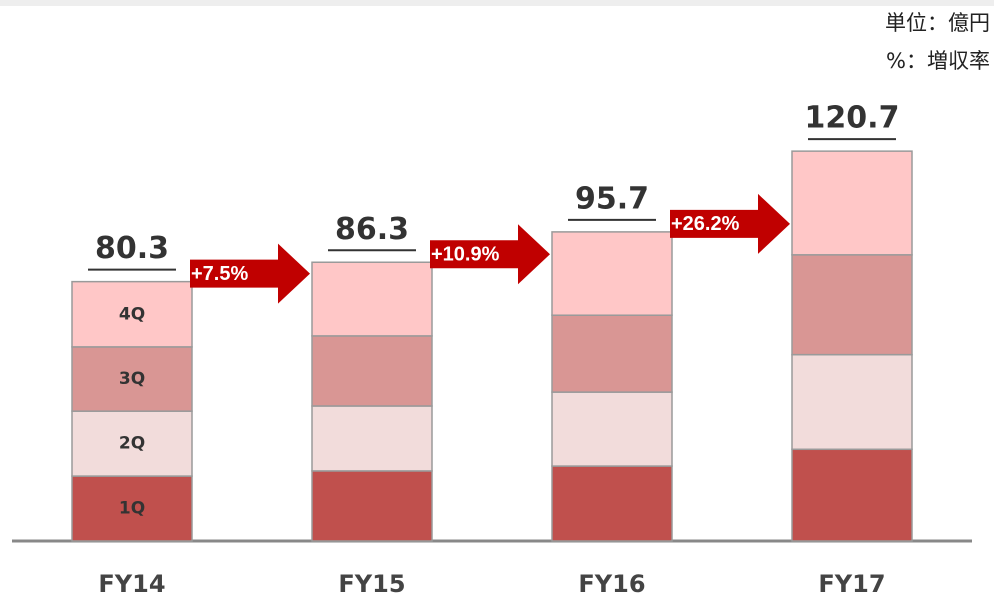 The height and width of the screenshot is (598, 994). I want to click on total-label: 120.7, so click(852, 118).